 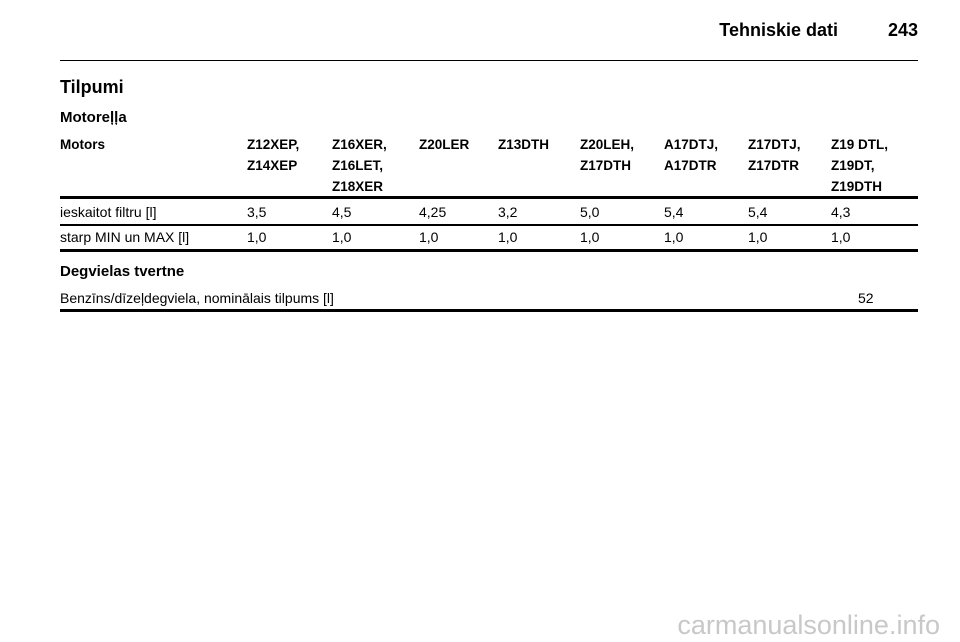 What do you see at coordinates (125, 237) in the screenshot?
I see `table-cell: starp MIN un MAX [l]` at bounding box center [125, 237].